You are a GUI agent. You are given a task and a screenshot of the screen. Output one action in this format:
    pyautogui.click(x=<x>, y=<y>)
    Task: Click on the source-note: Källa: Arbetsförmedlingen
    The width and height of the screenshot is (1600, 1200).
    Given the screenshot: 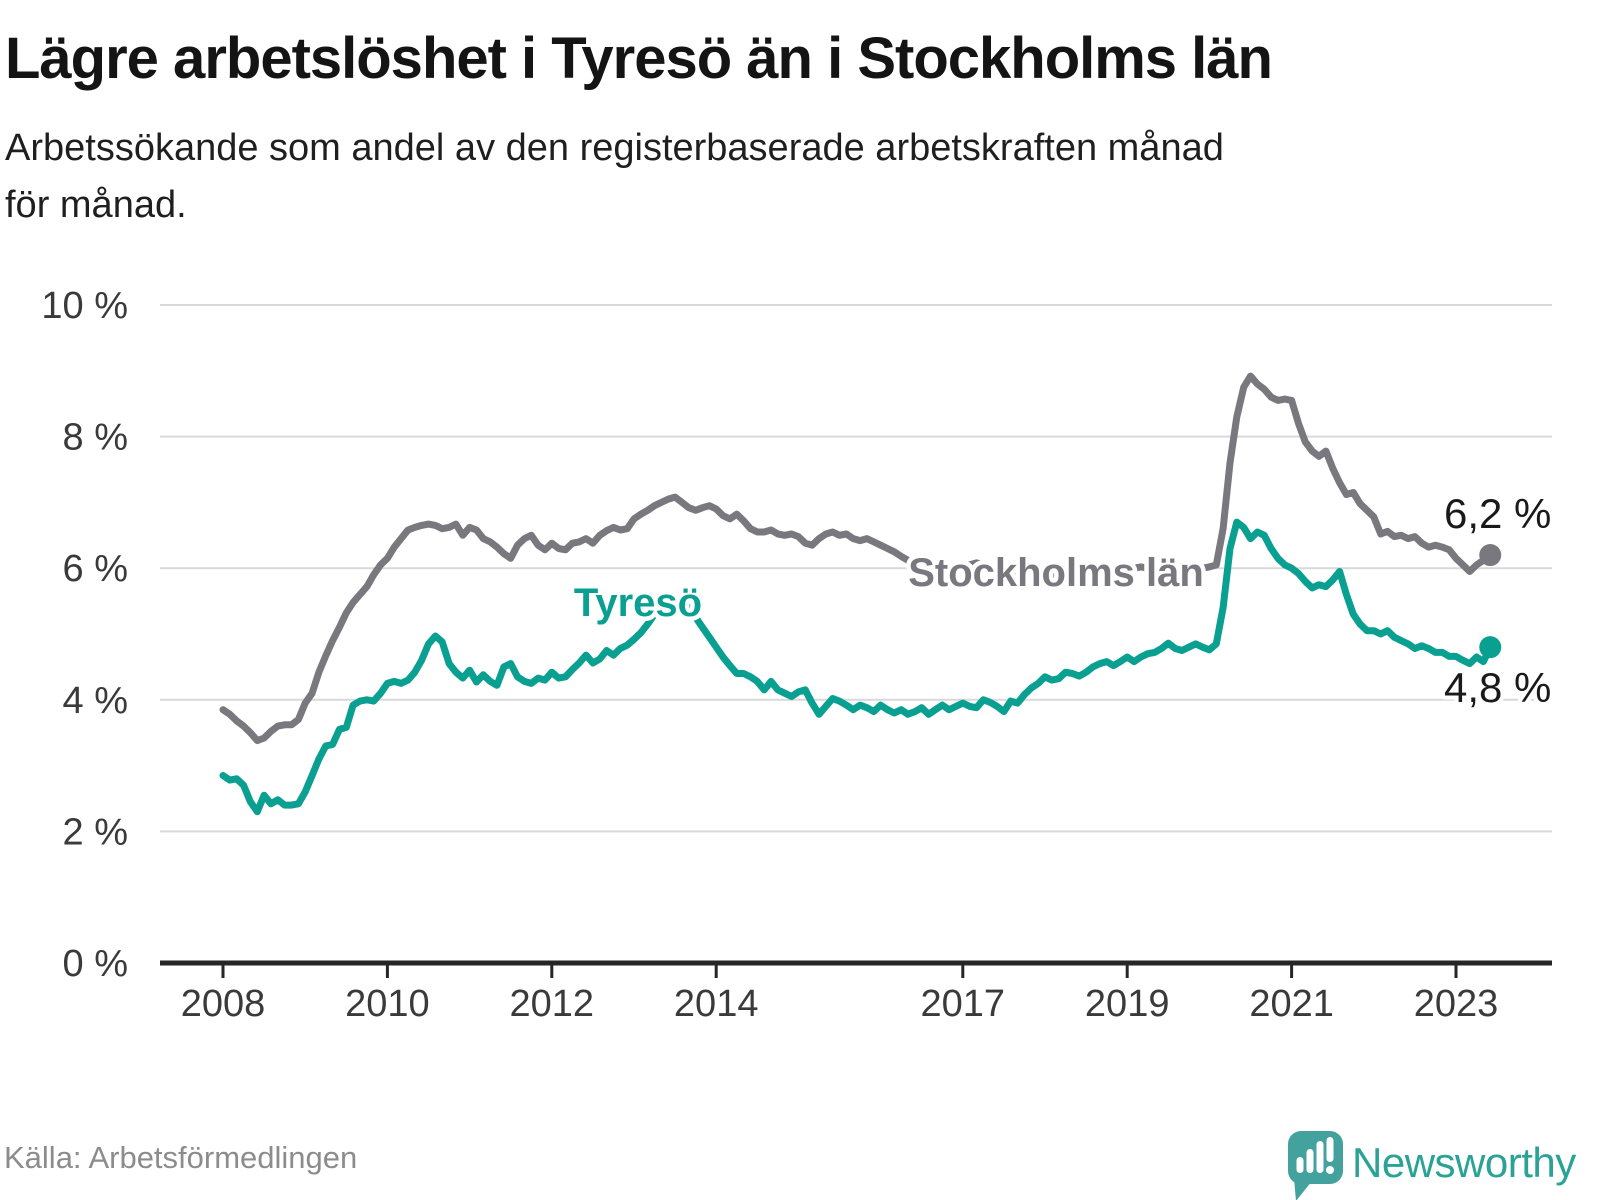 What is the action you would take?
    pyautogui.click(x=180, y=1157)
    